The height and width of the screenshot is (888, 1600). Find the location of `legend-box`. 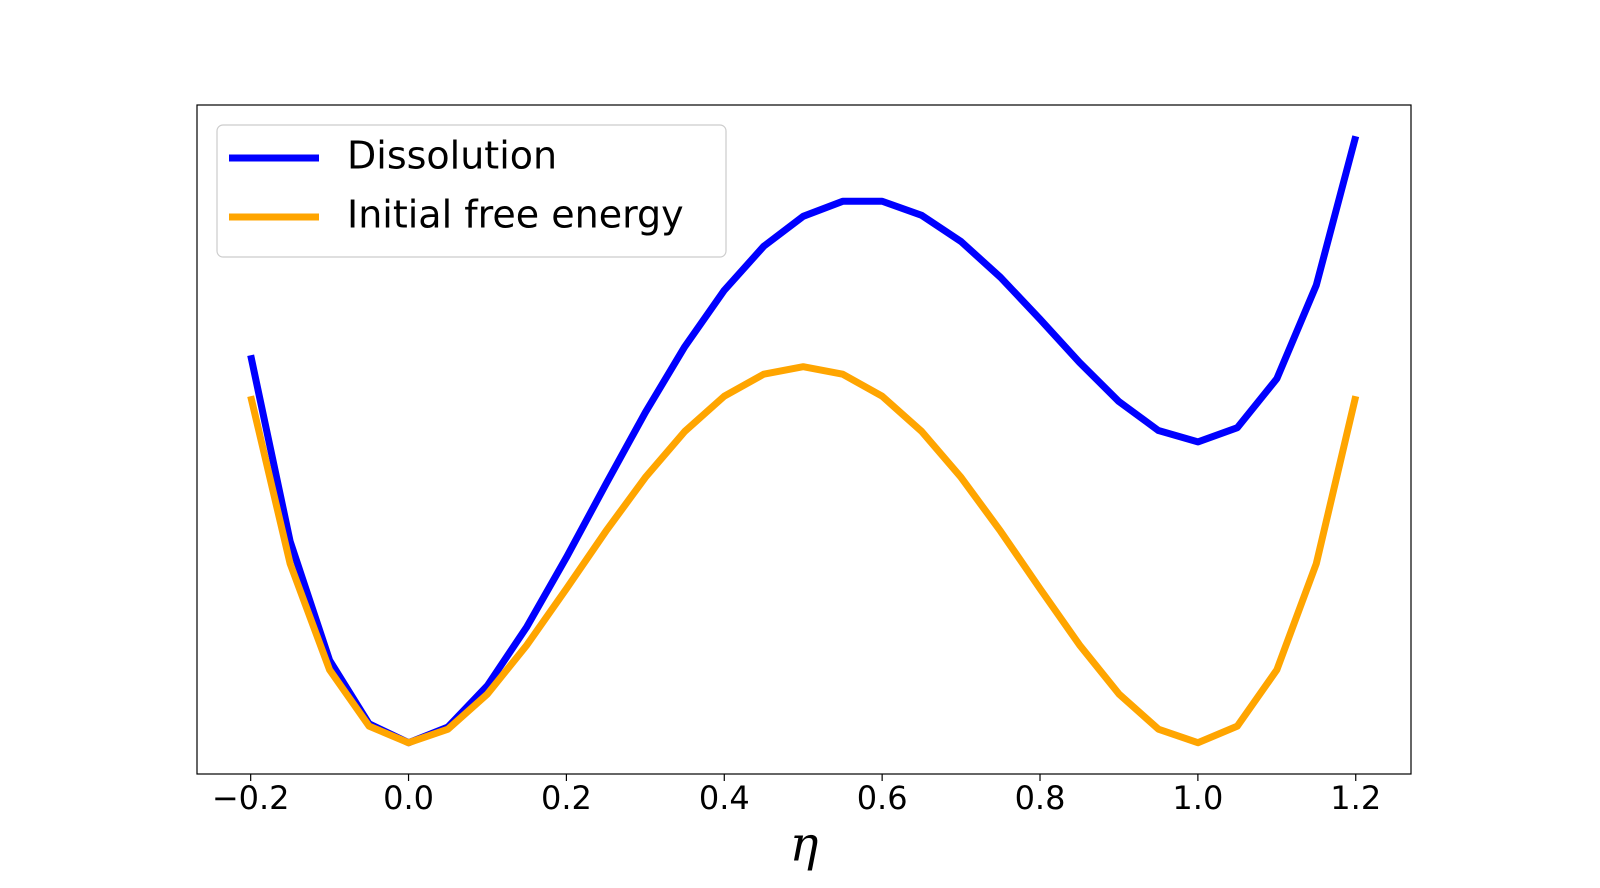

legend-box is located at coordinates (471, 191).